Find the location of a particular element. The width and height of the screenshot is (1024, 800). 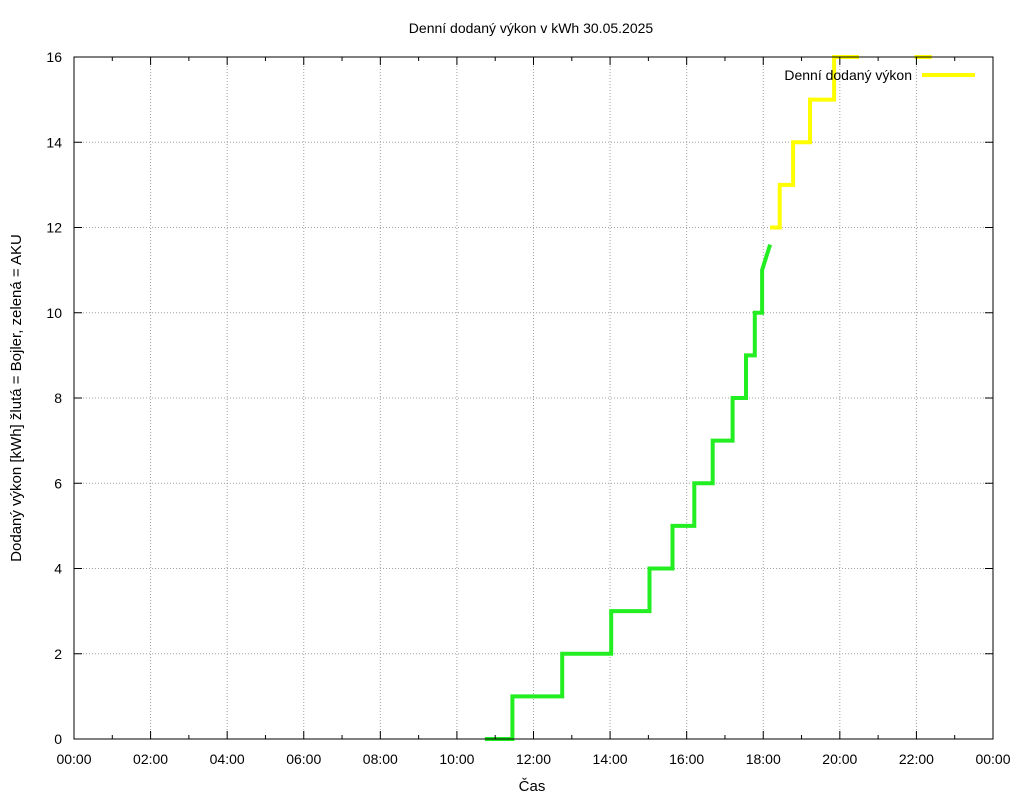

y-tick-label: 8 is located at coordinates (58, 398).